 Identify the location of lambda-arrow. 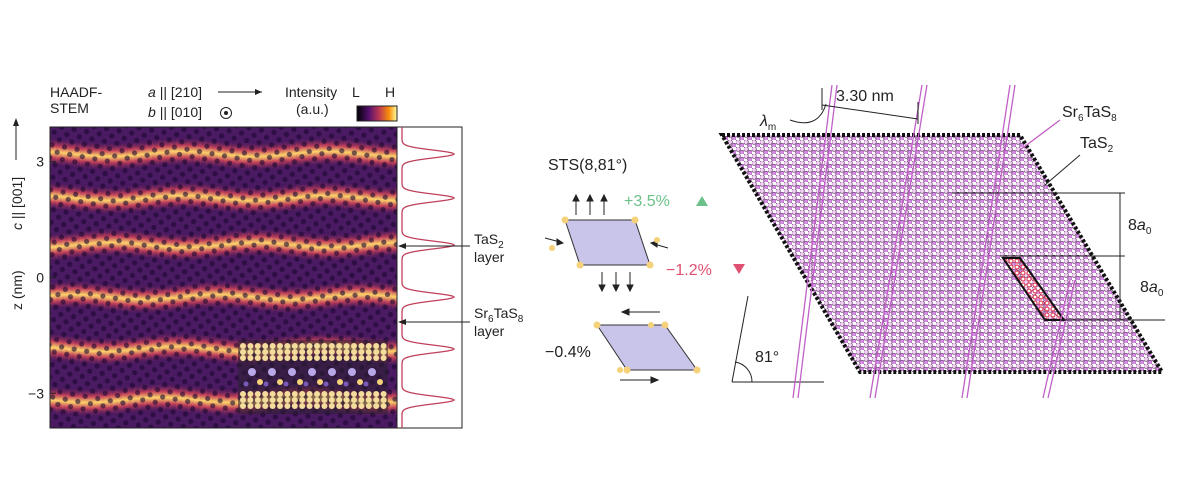
(808, 113).